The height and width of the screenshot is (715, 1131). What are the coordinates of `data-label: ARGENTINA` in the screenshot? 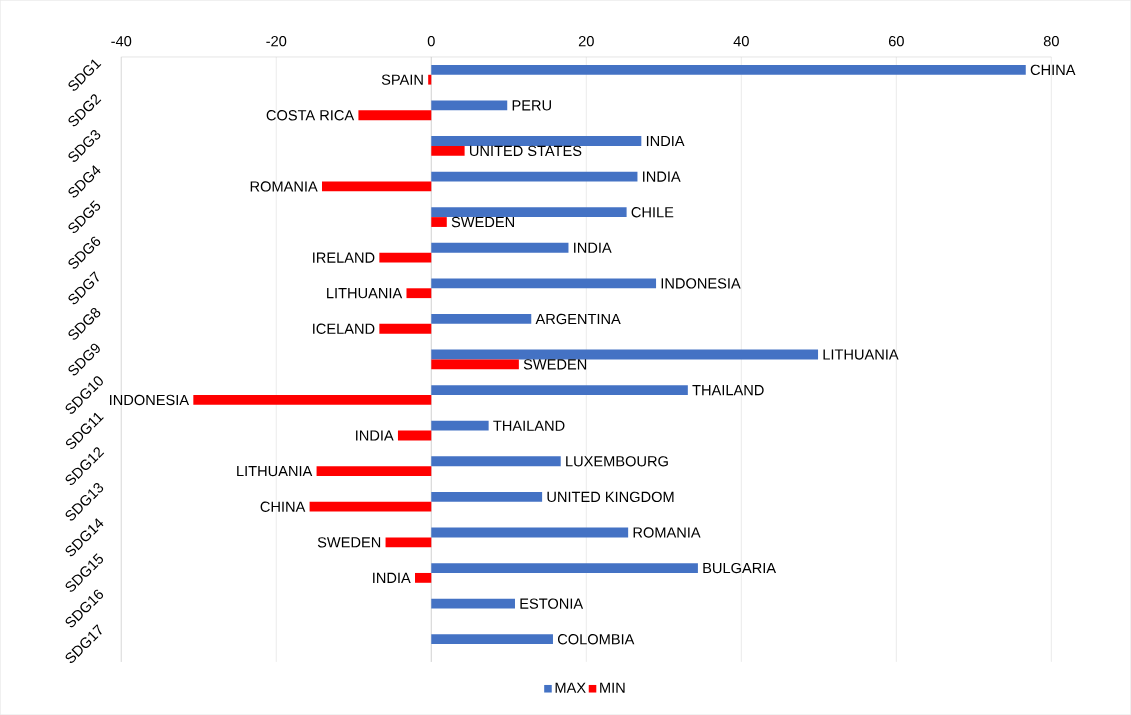 It's located at (578, 319).